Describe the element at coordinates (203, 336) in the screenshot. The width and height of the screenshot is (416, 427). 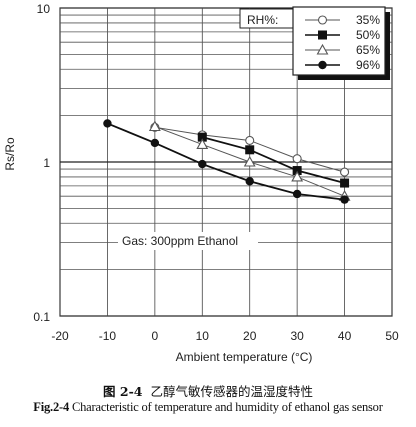
I see `x-tick-label: 10` at that location.